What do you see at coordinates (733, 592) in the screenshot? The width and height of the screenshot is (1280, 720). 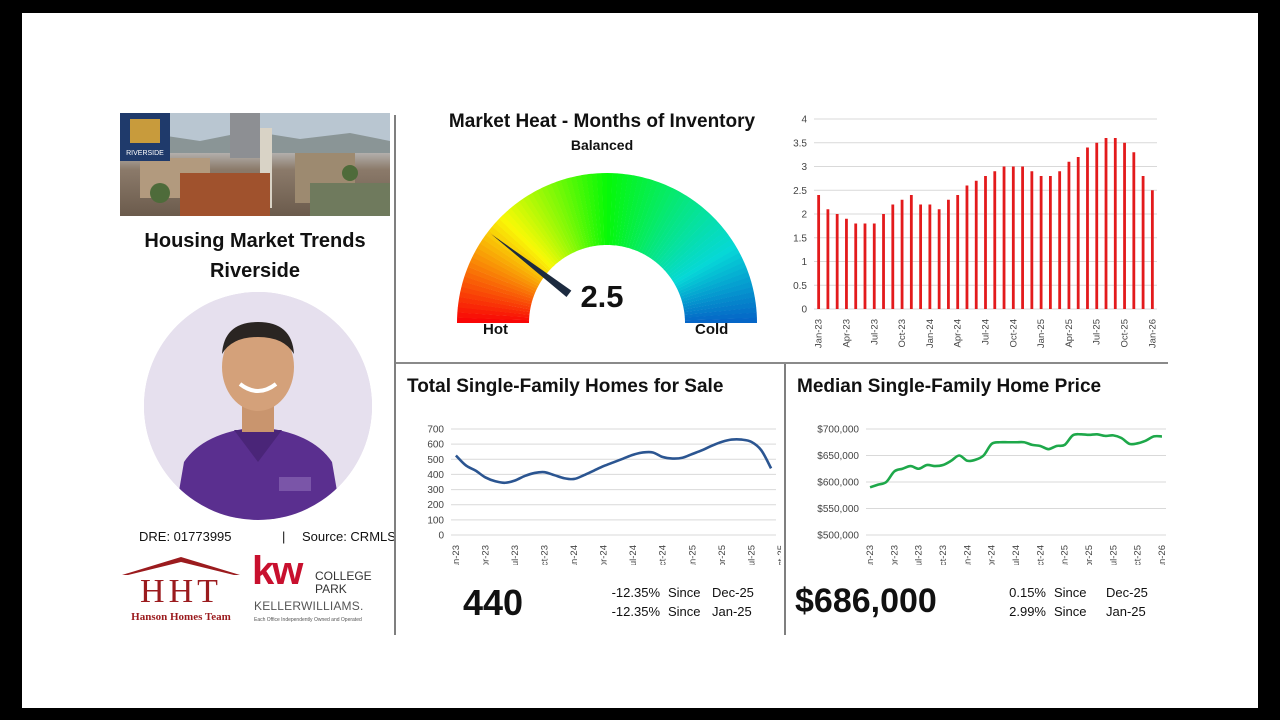 I see `stat-period: Dec-25` at bounding box center [733, 592].